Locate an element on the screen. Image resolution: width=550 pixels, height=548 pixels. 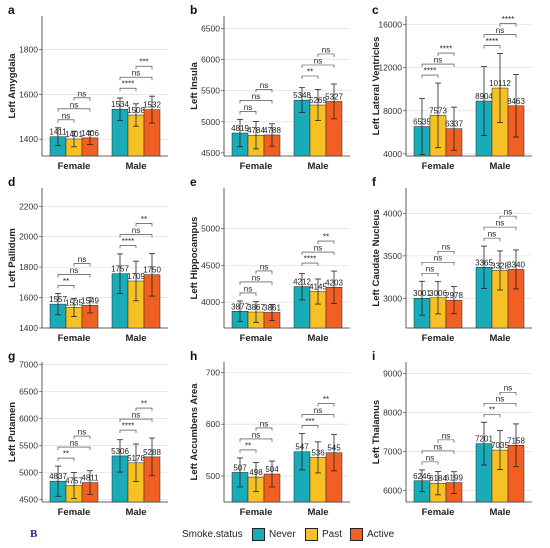
y-axis-title: Left Hippocampus is located at coordinates (194, 258).